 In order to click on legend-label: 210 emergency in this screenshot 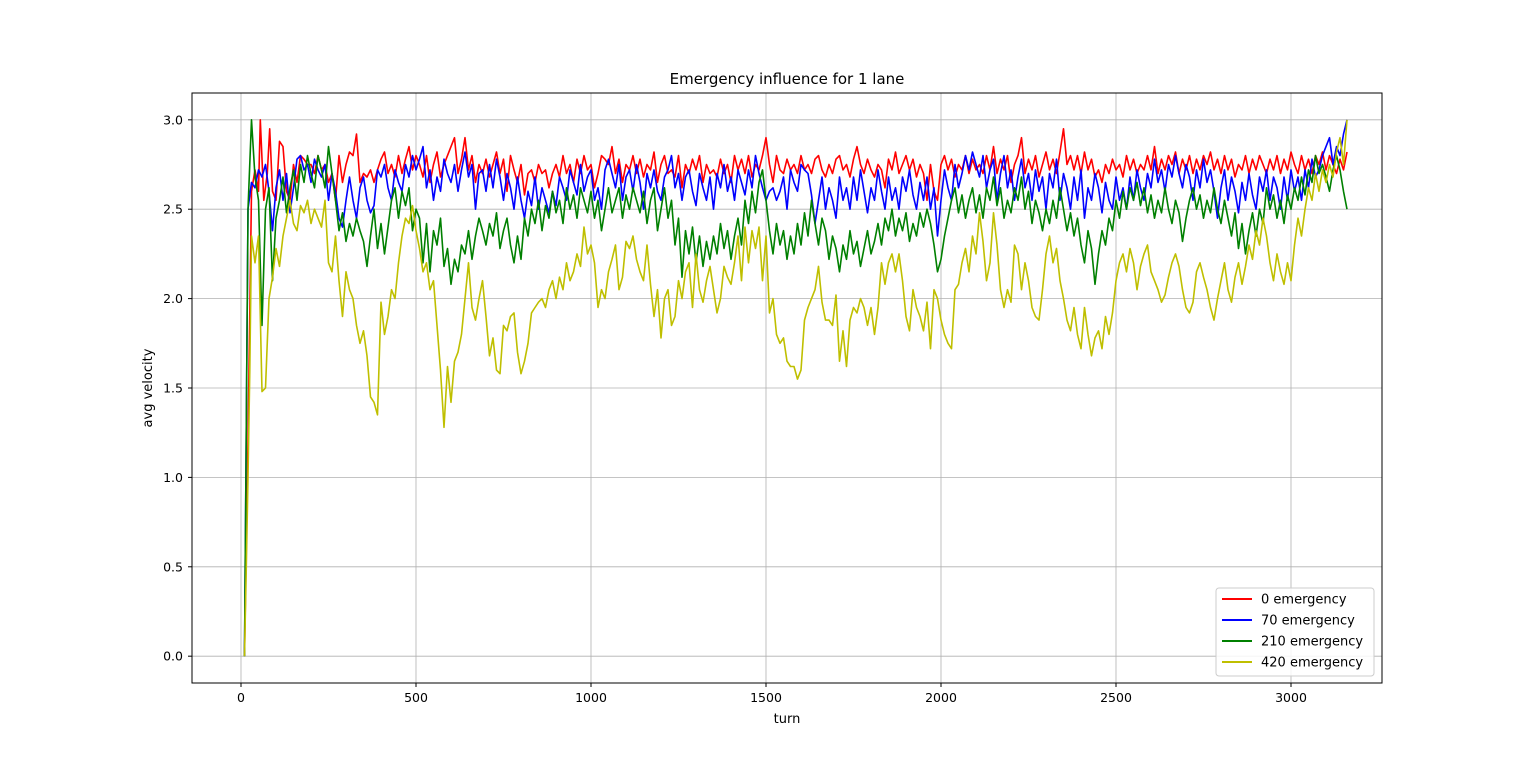, I will do `click(1312, 642)`.